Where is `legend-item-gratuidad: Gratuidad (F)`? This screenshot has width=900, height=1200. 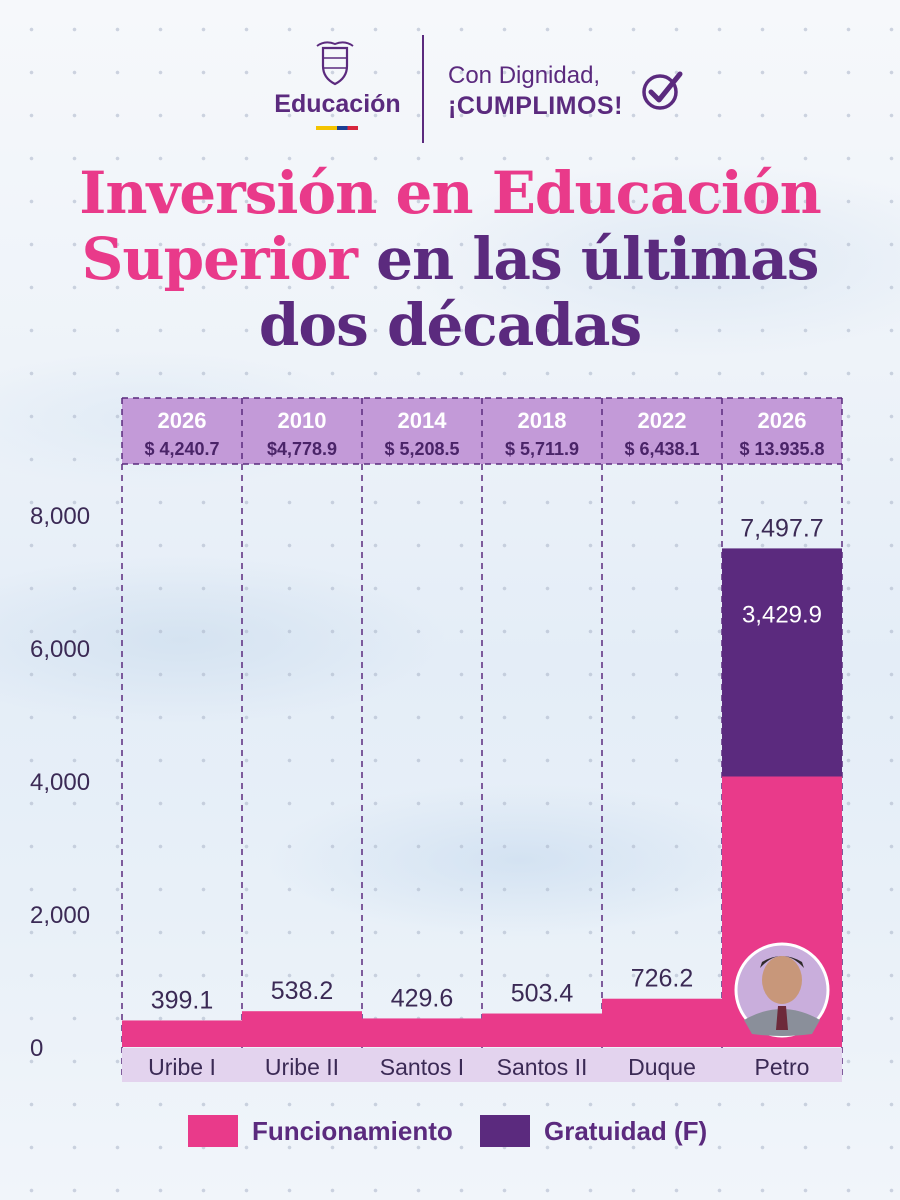 legend-item-gratuidad: Gratuidad (F) is located at coordinates (593, 1131).